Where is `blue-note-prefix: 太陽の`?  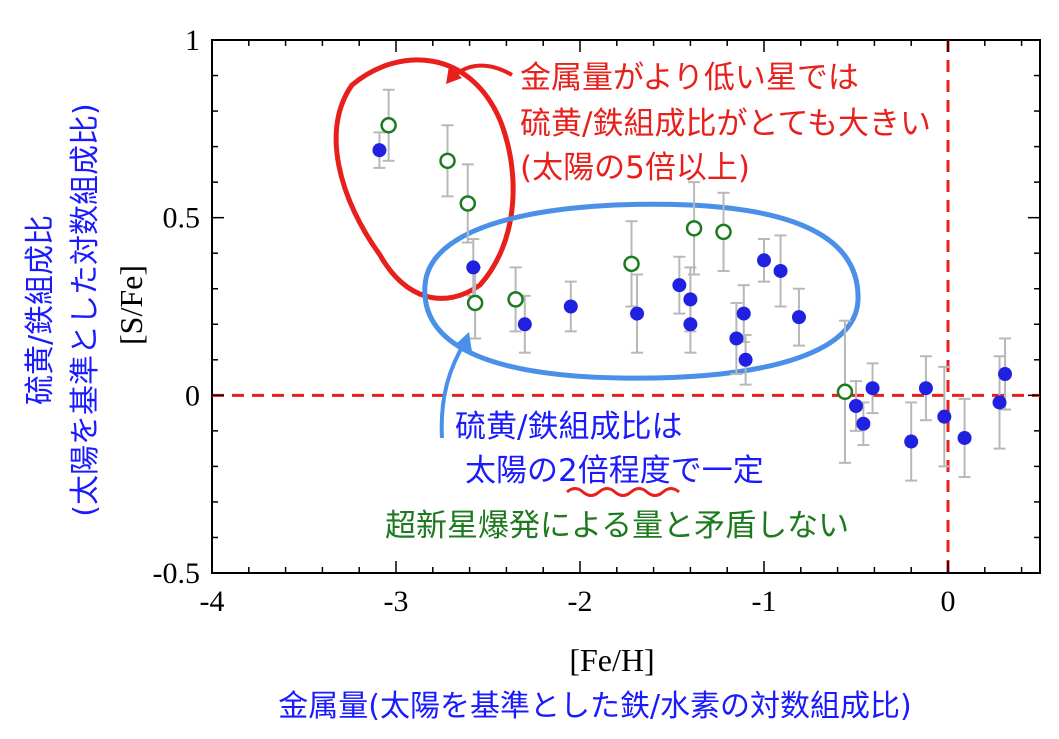 blue-note-prefix: 太陽の is located at coordinates (511, 471).